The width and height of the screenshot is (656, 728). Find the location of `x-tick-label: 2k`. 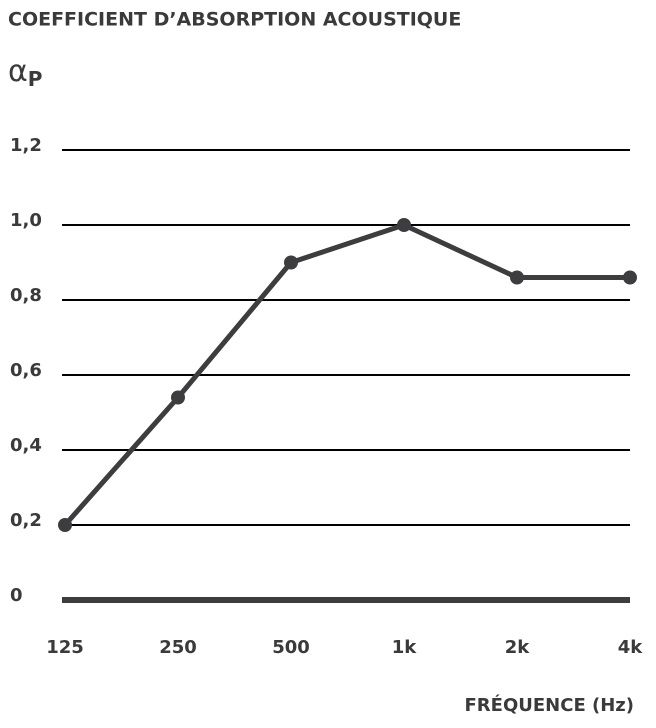

x-tick-label: 2k is located at coordinates (518, 647).